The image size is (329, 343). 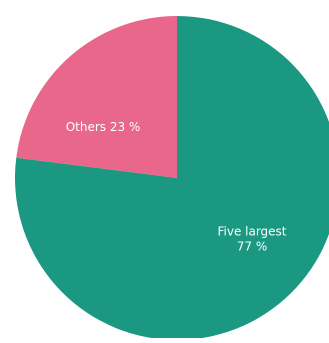 I want to click on pie-label-others: Others 23 %, so click(x=103, y=127).